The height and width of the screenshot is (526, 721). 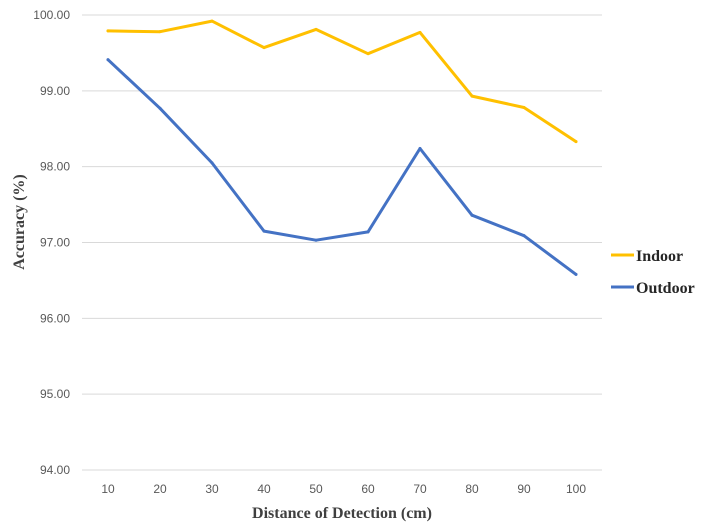 I want to click on x-tick-label: 90, so click(x=524, y=489).